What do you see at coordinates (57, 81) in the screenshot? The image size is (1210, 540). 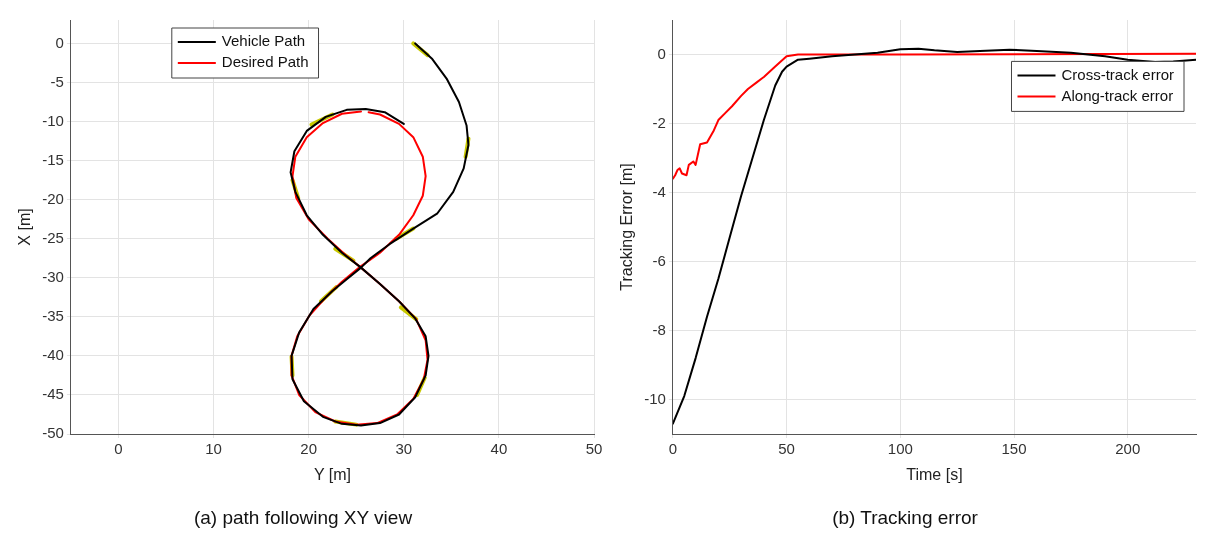 I see `y-tick-label: -5` at bounding box center [57, 81].